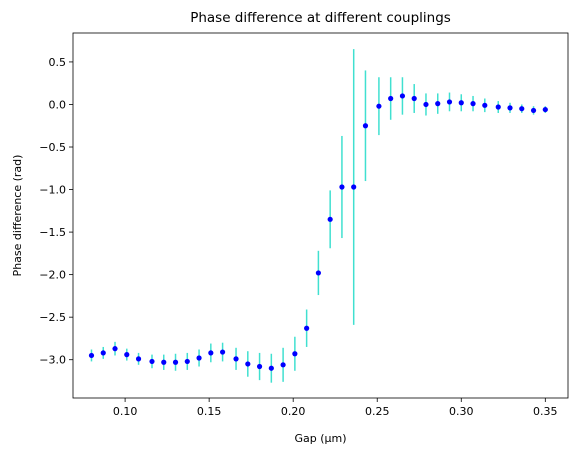 The image size is (579, 457). Describe the element at coordinates (52, 232) in the screenshot. I see `y-tick-label: −1.5` at that location.